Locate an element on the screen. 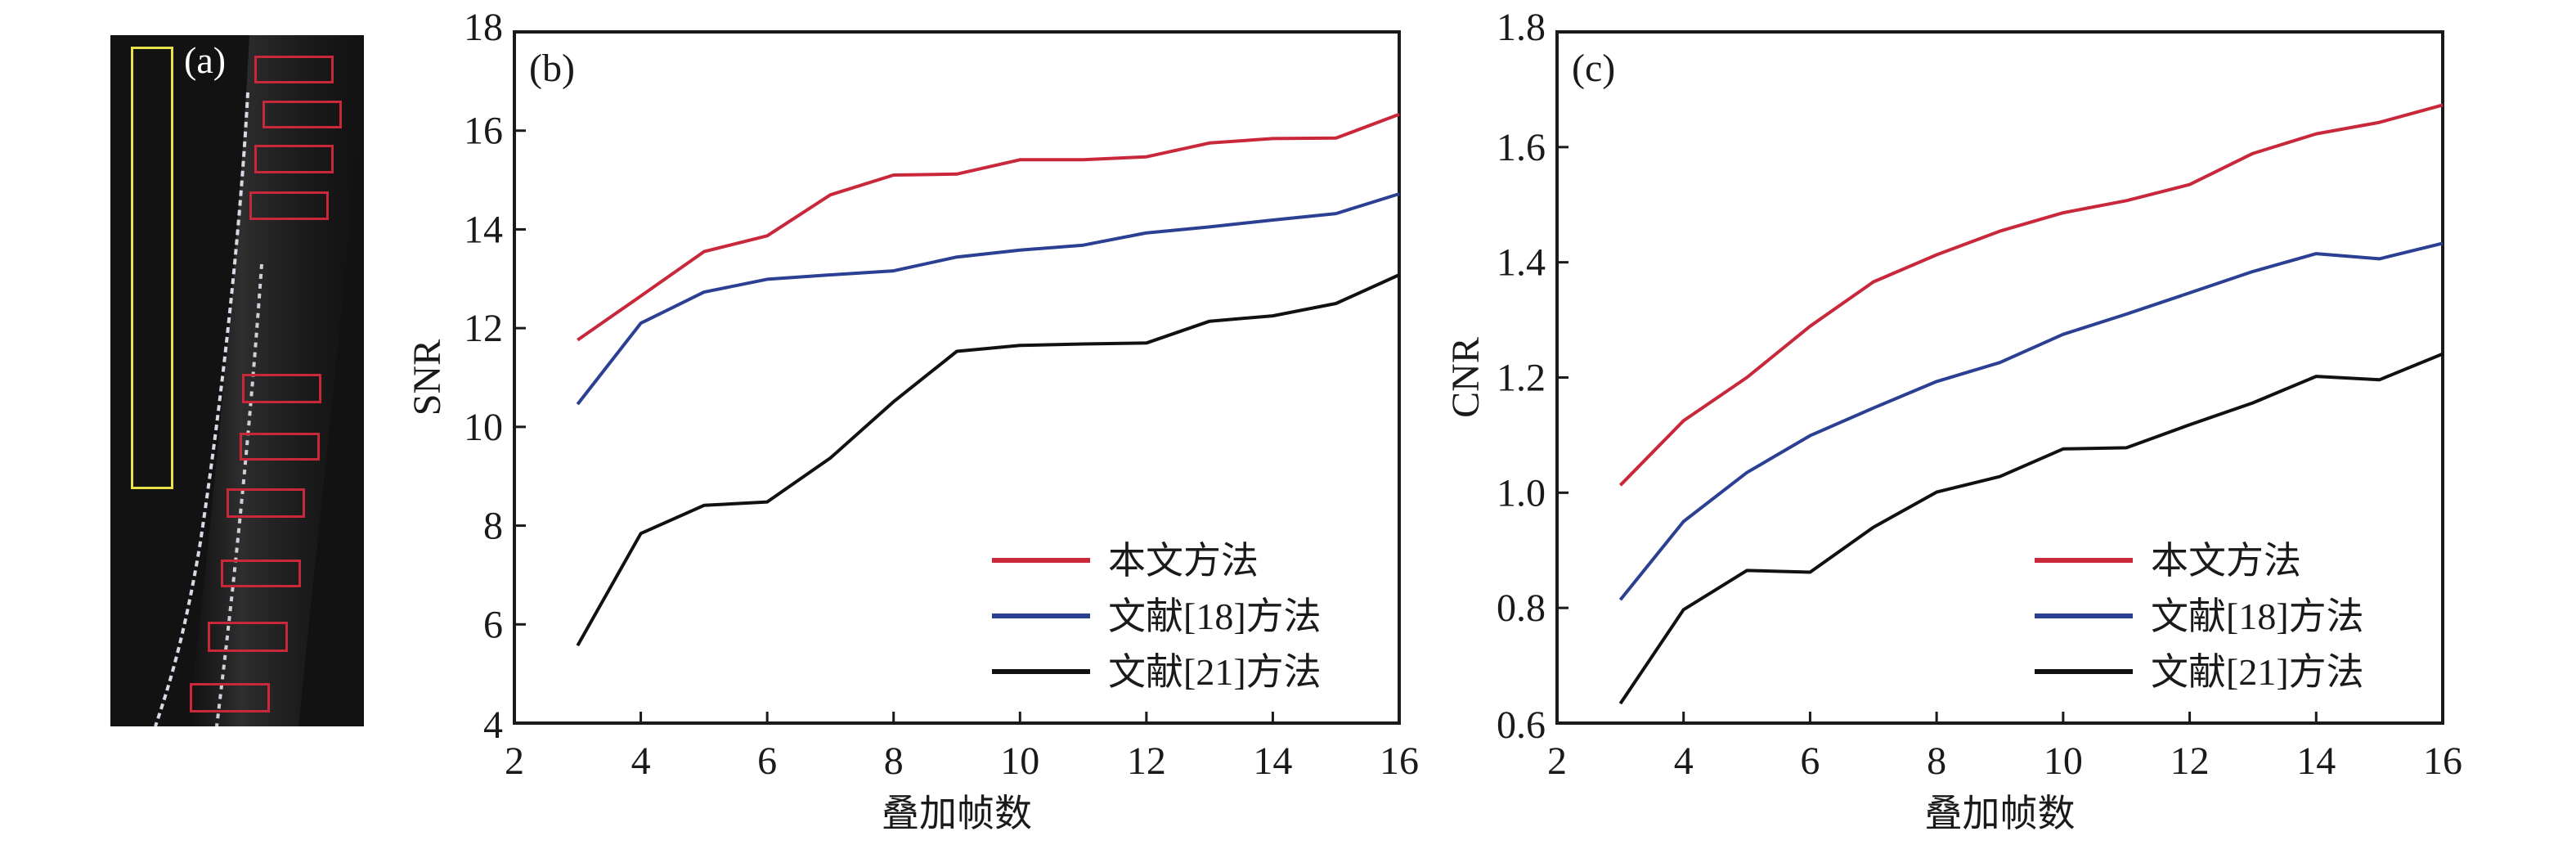  y-tick-label: 12 is located at coordinates (483, 328).